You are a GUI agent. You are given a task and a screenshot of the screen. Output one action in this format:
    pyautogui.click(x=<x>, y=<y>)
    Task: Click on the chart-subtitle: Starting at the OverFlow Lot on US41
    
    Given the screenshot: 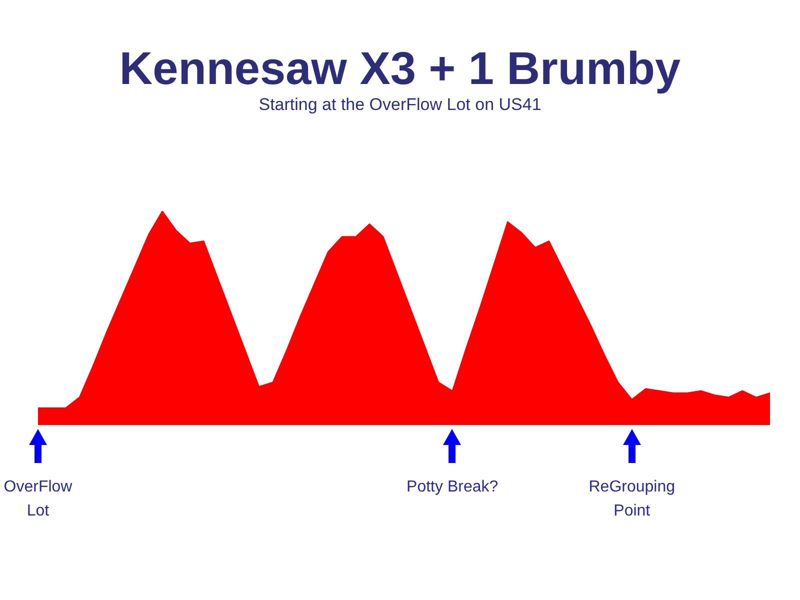 What is the action you would take?
    pyautogui.click(x=400, y=104)
    